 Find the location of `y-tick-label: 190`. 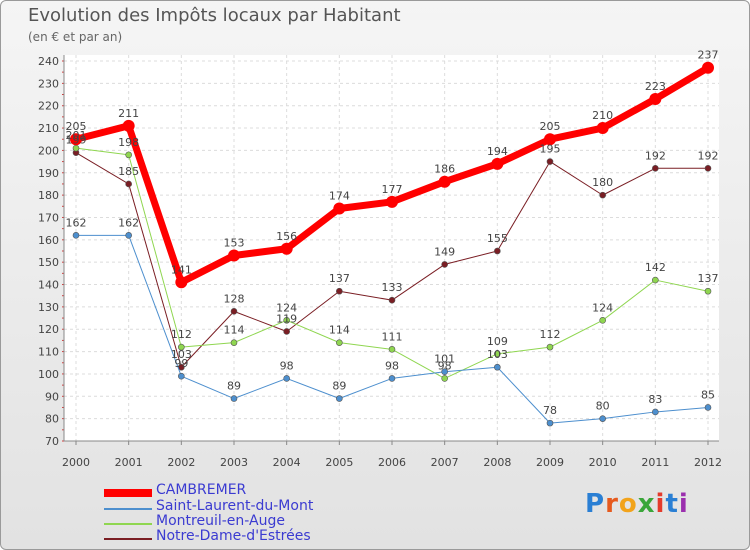

y-tick-label: 190 is located at coordinates (48, 173).